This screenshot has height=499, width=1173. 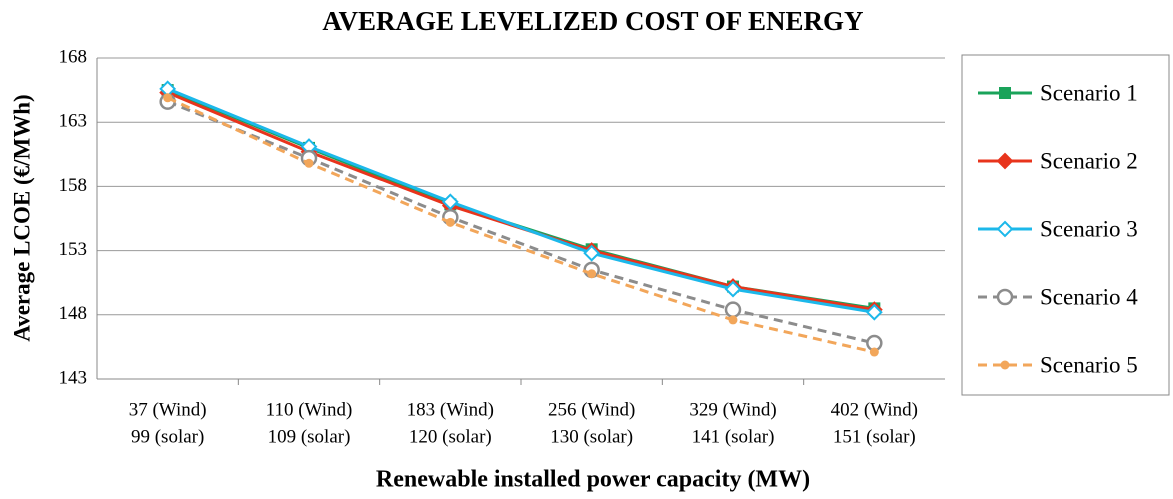 I want to click on y-tick-label: 158, so click(x=73, y=185).